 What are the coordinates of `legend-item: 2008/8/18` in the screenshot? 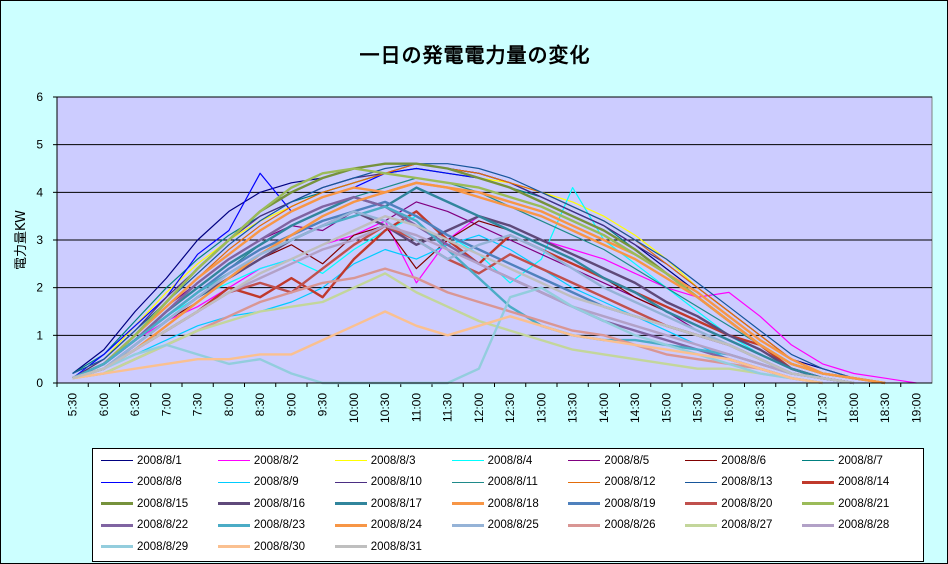 It's located at (510, 503).